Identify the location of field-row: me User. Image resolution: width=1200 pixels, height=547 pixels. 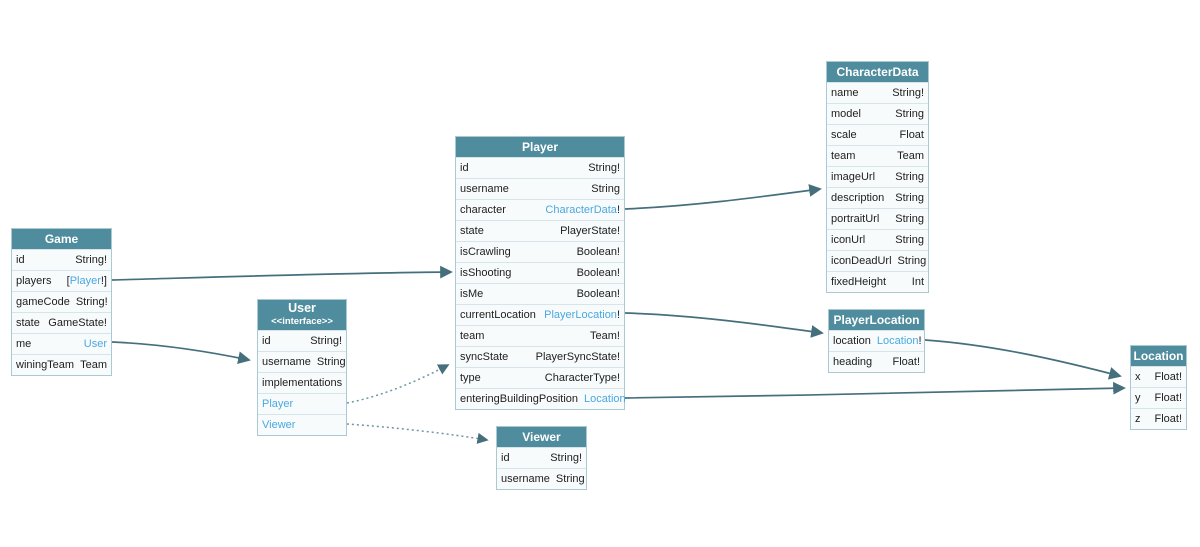
(61, 343).